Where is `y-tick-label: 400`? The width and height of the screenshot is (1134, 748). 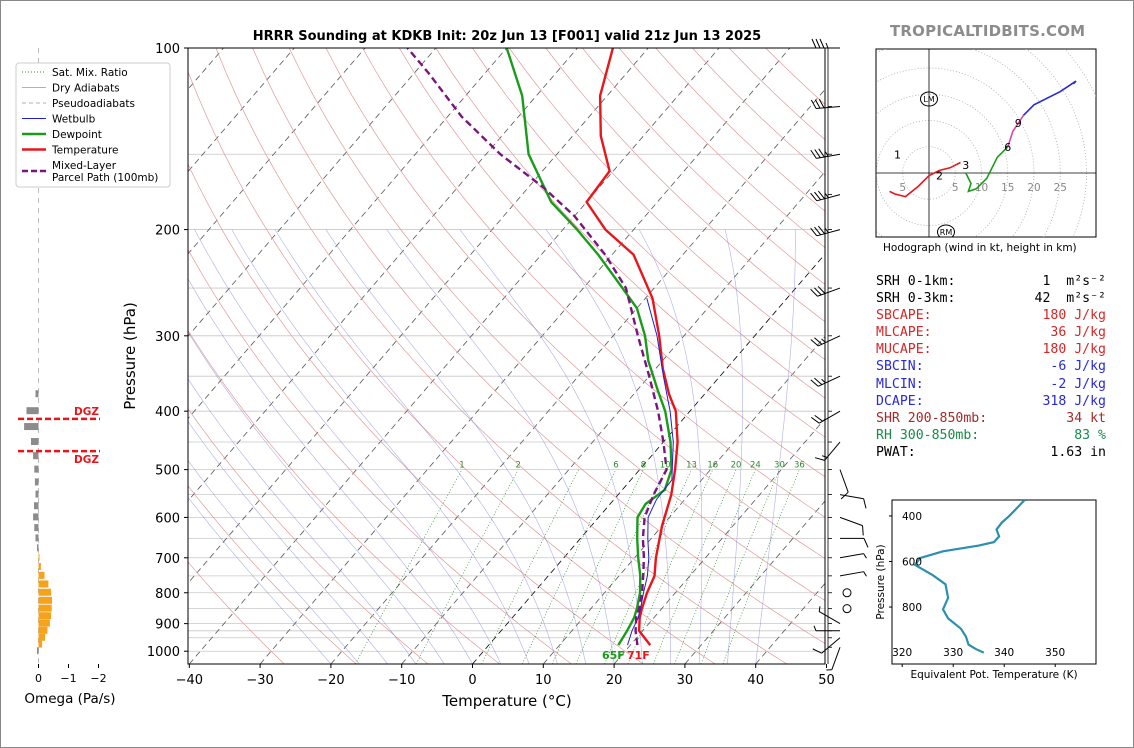
y-tick-label: 400 is located at coordinates (167, 412).